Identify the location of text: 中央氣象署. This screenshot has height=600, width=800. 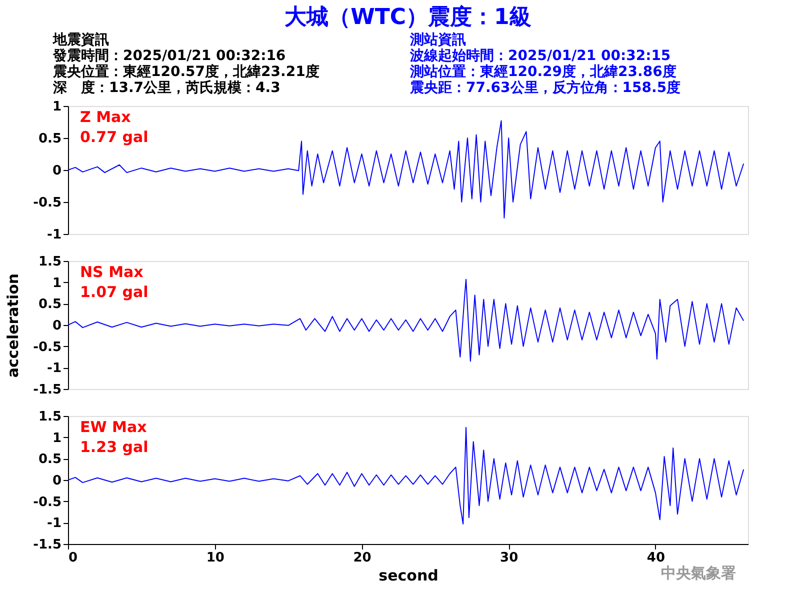
(698, 573).